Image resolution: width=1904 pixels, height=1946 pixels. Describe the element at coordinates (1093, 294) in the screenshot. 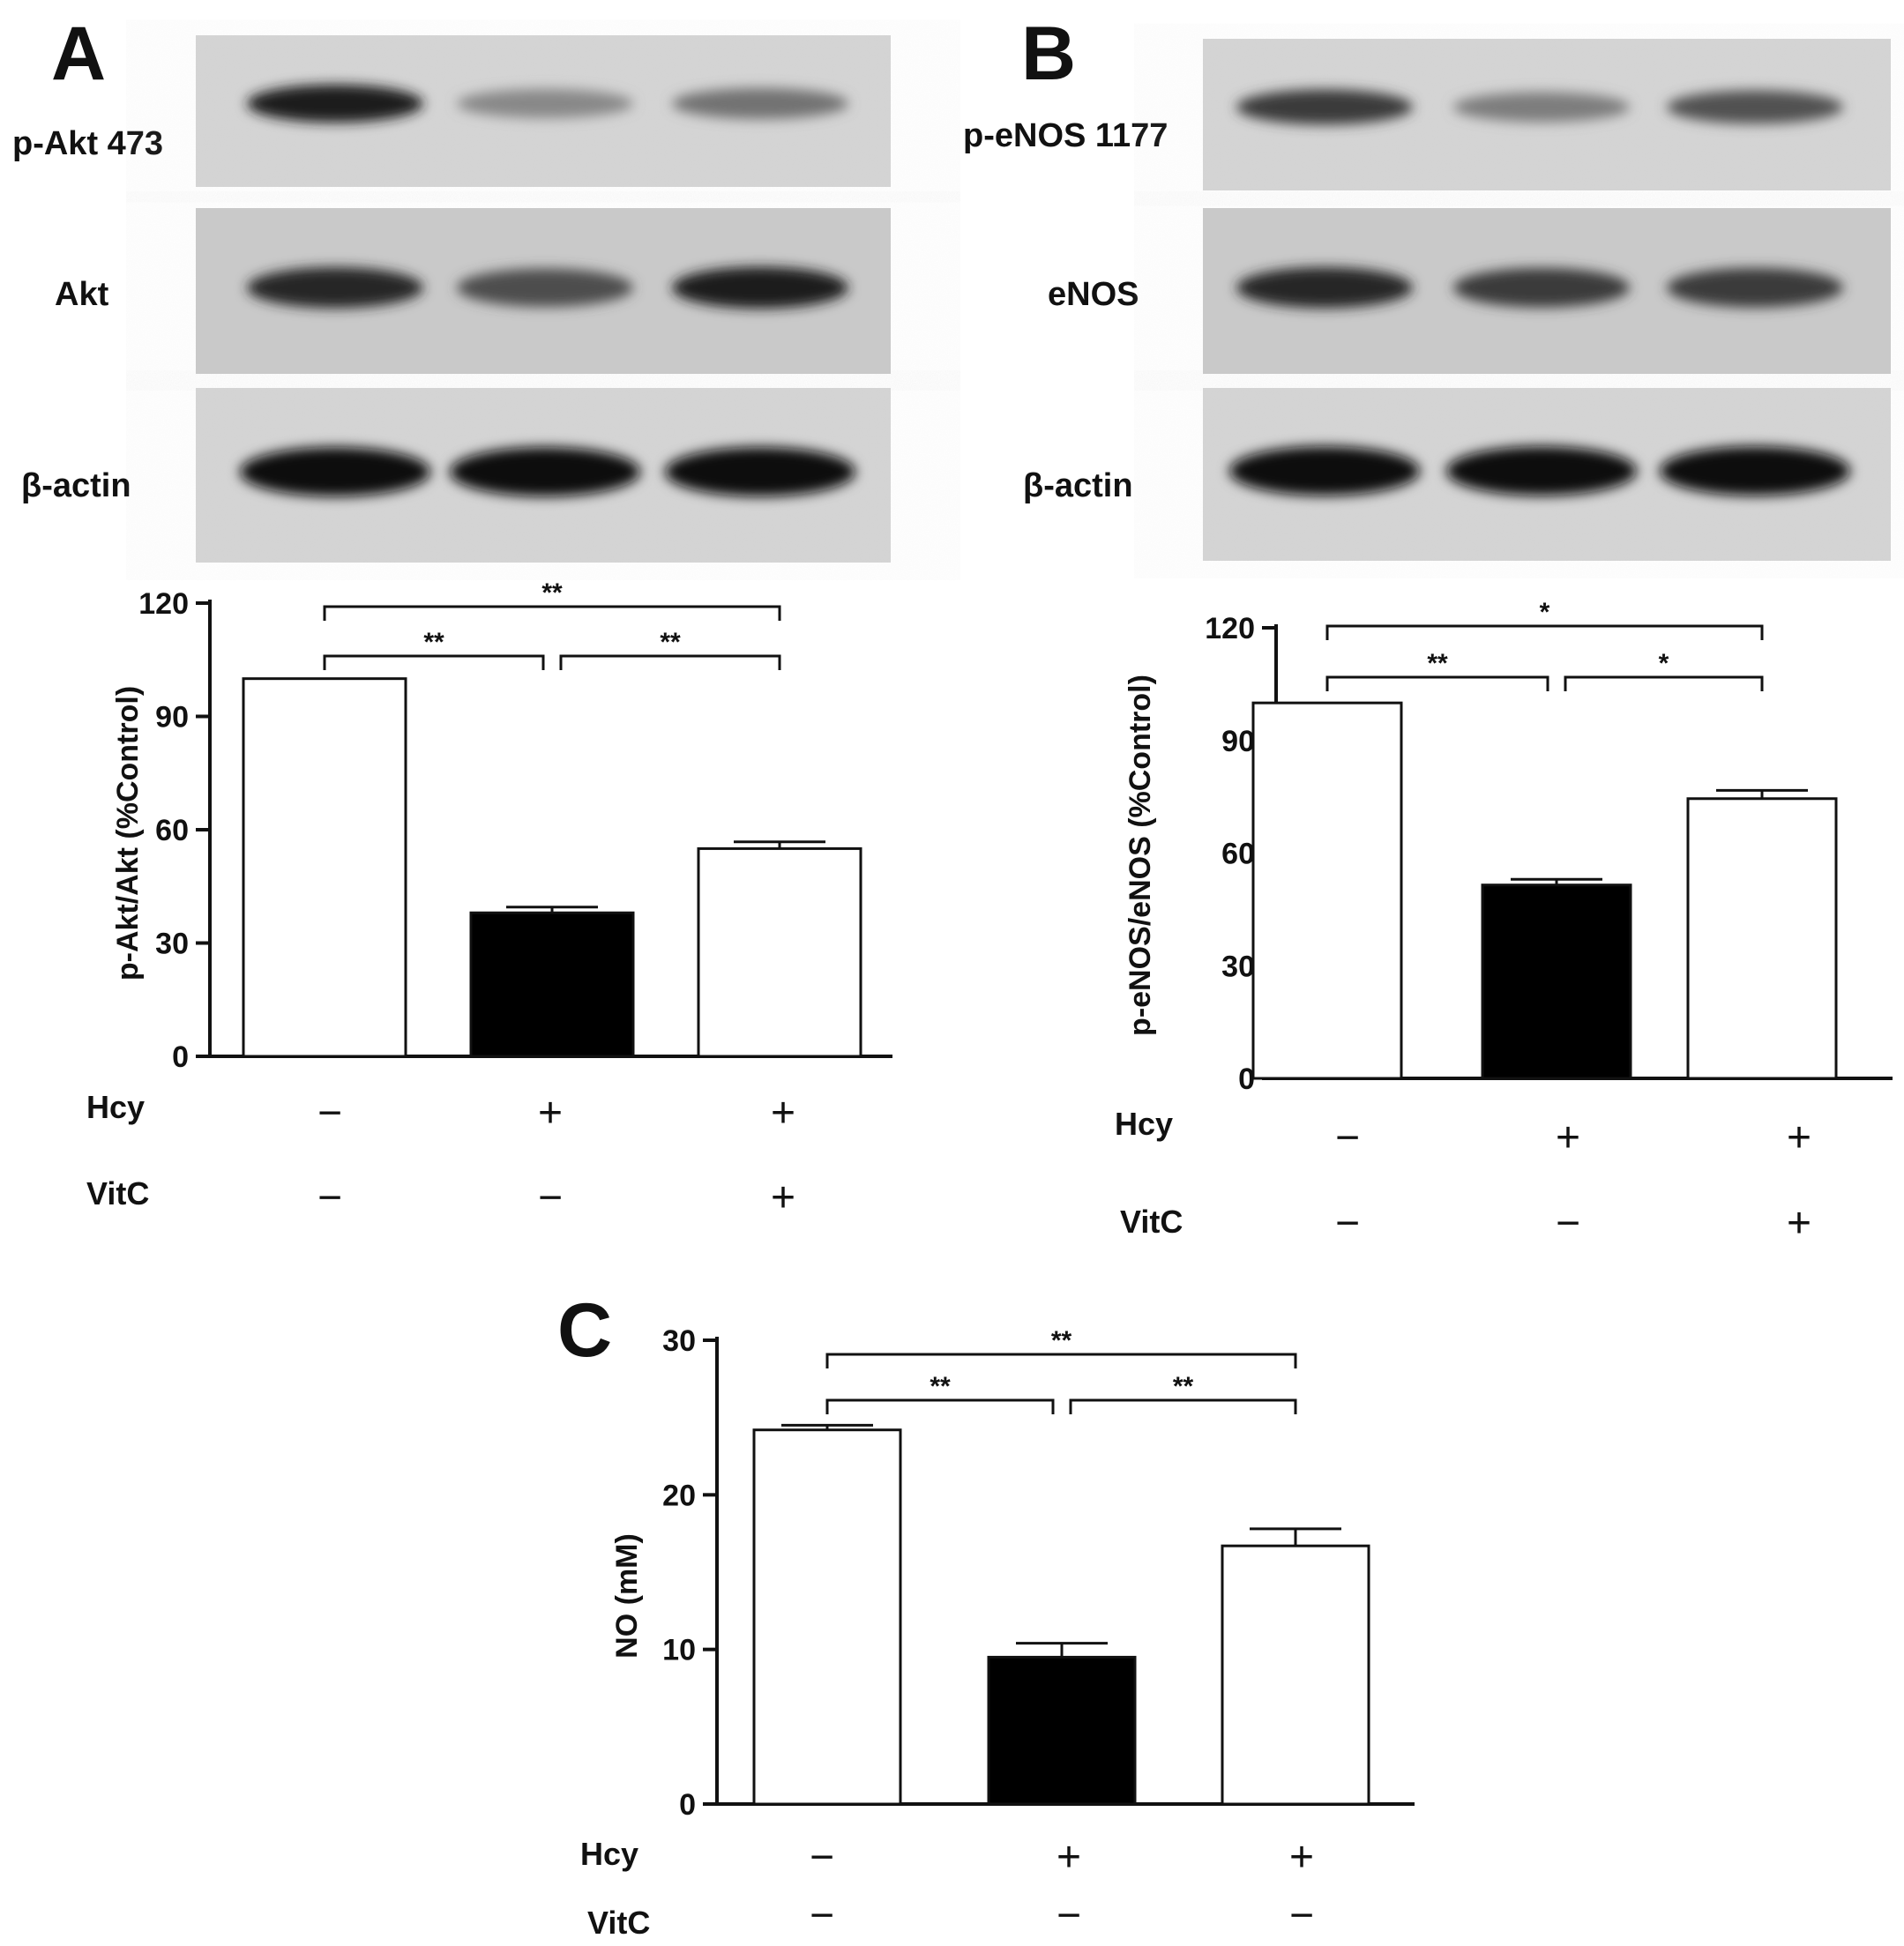

I see `blot-label-b-2: eNOS` at that location.